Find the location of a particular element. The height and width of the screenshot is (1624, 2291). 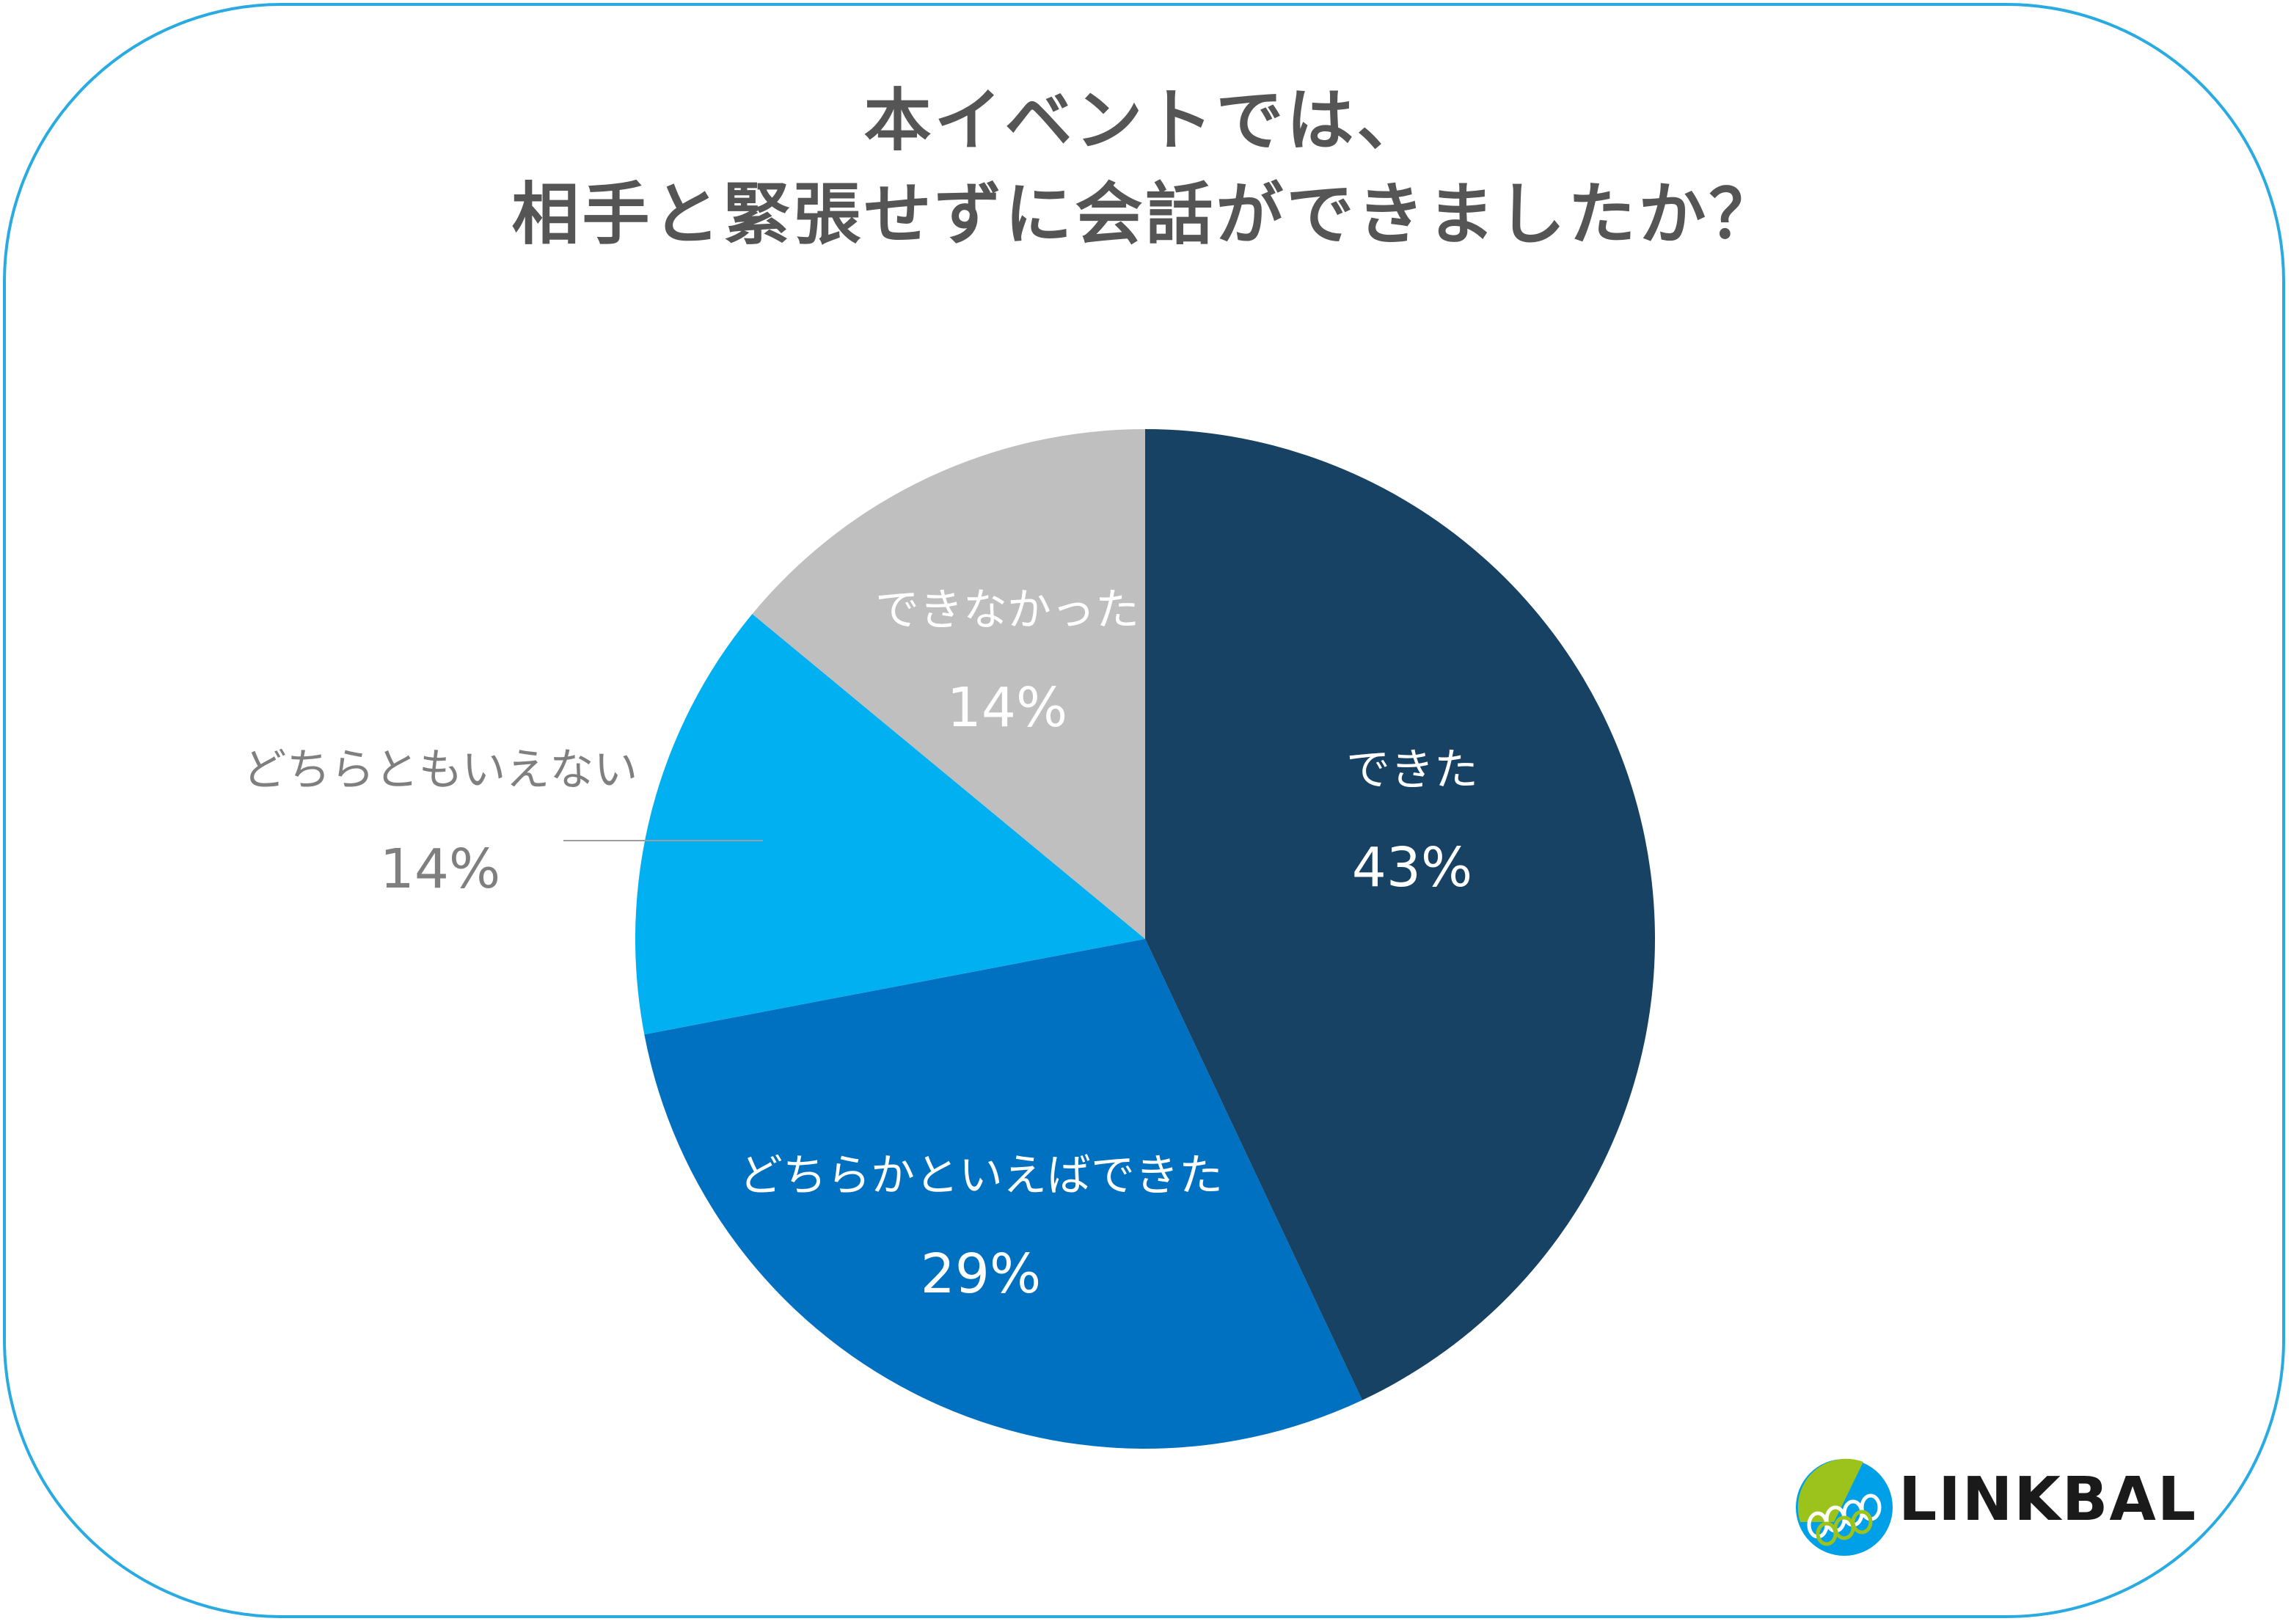

slice-label-dekita: できた is located at coordinates (1412, 770).